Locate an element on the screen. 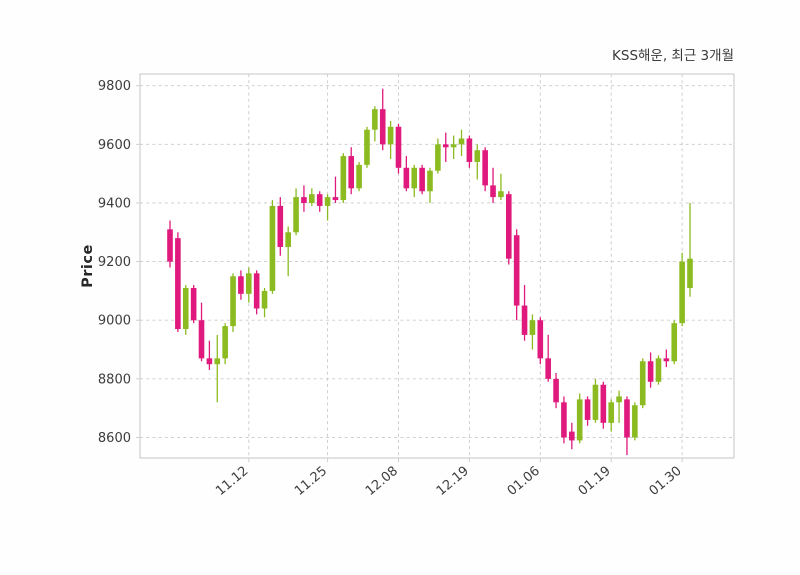 Image resolution: width=800 pixels, height=575 pixels. y-tick-label: 8600 is located at coordinates (114, 438).